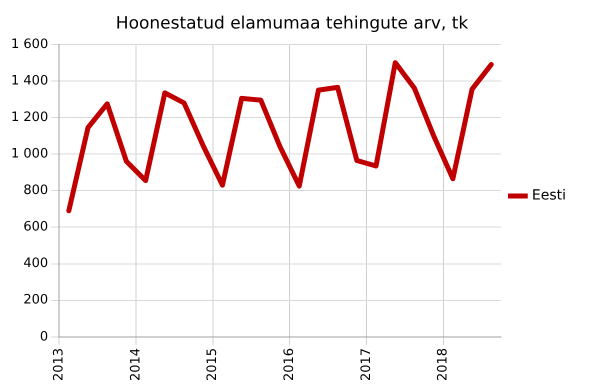  What do you see at coordinates (212, 365) in the screenshot?
I see `x-tick-label: 2015` at bounding box center [212, 365].